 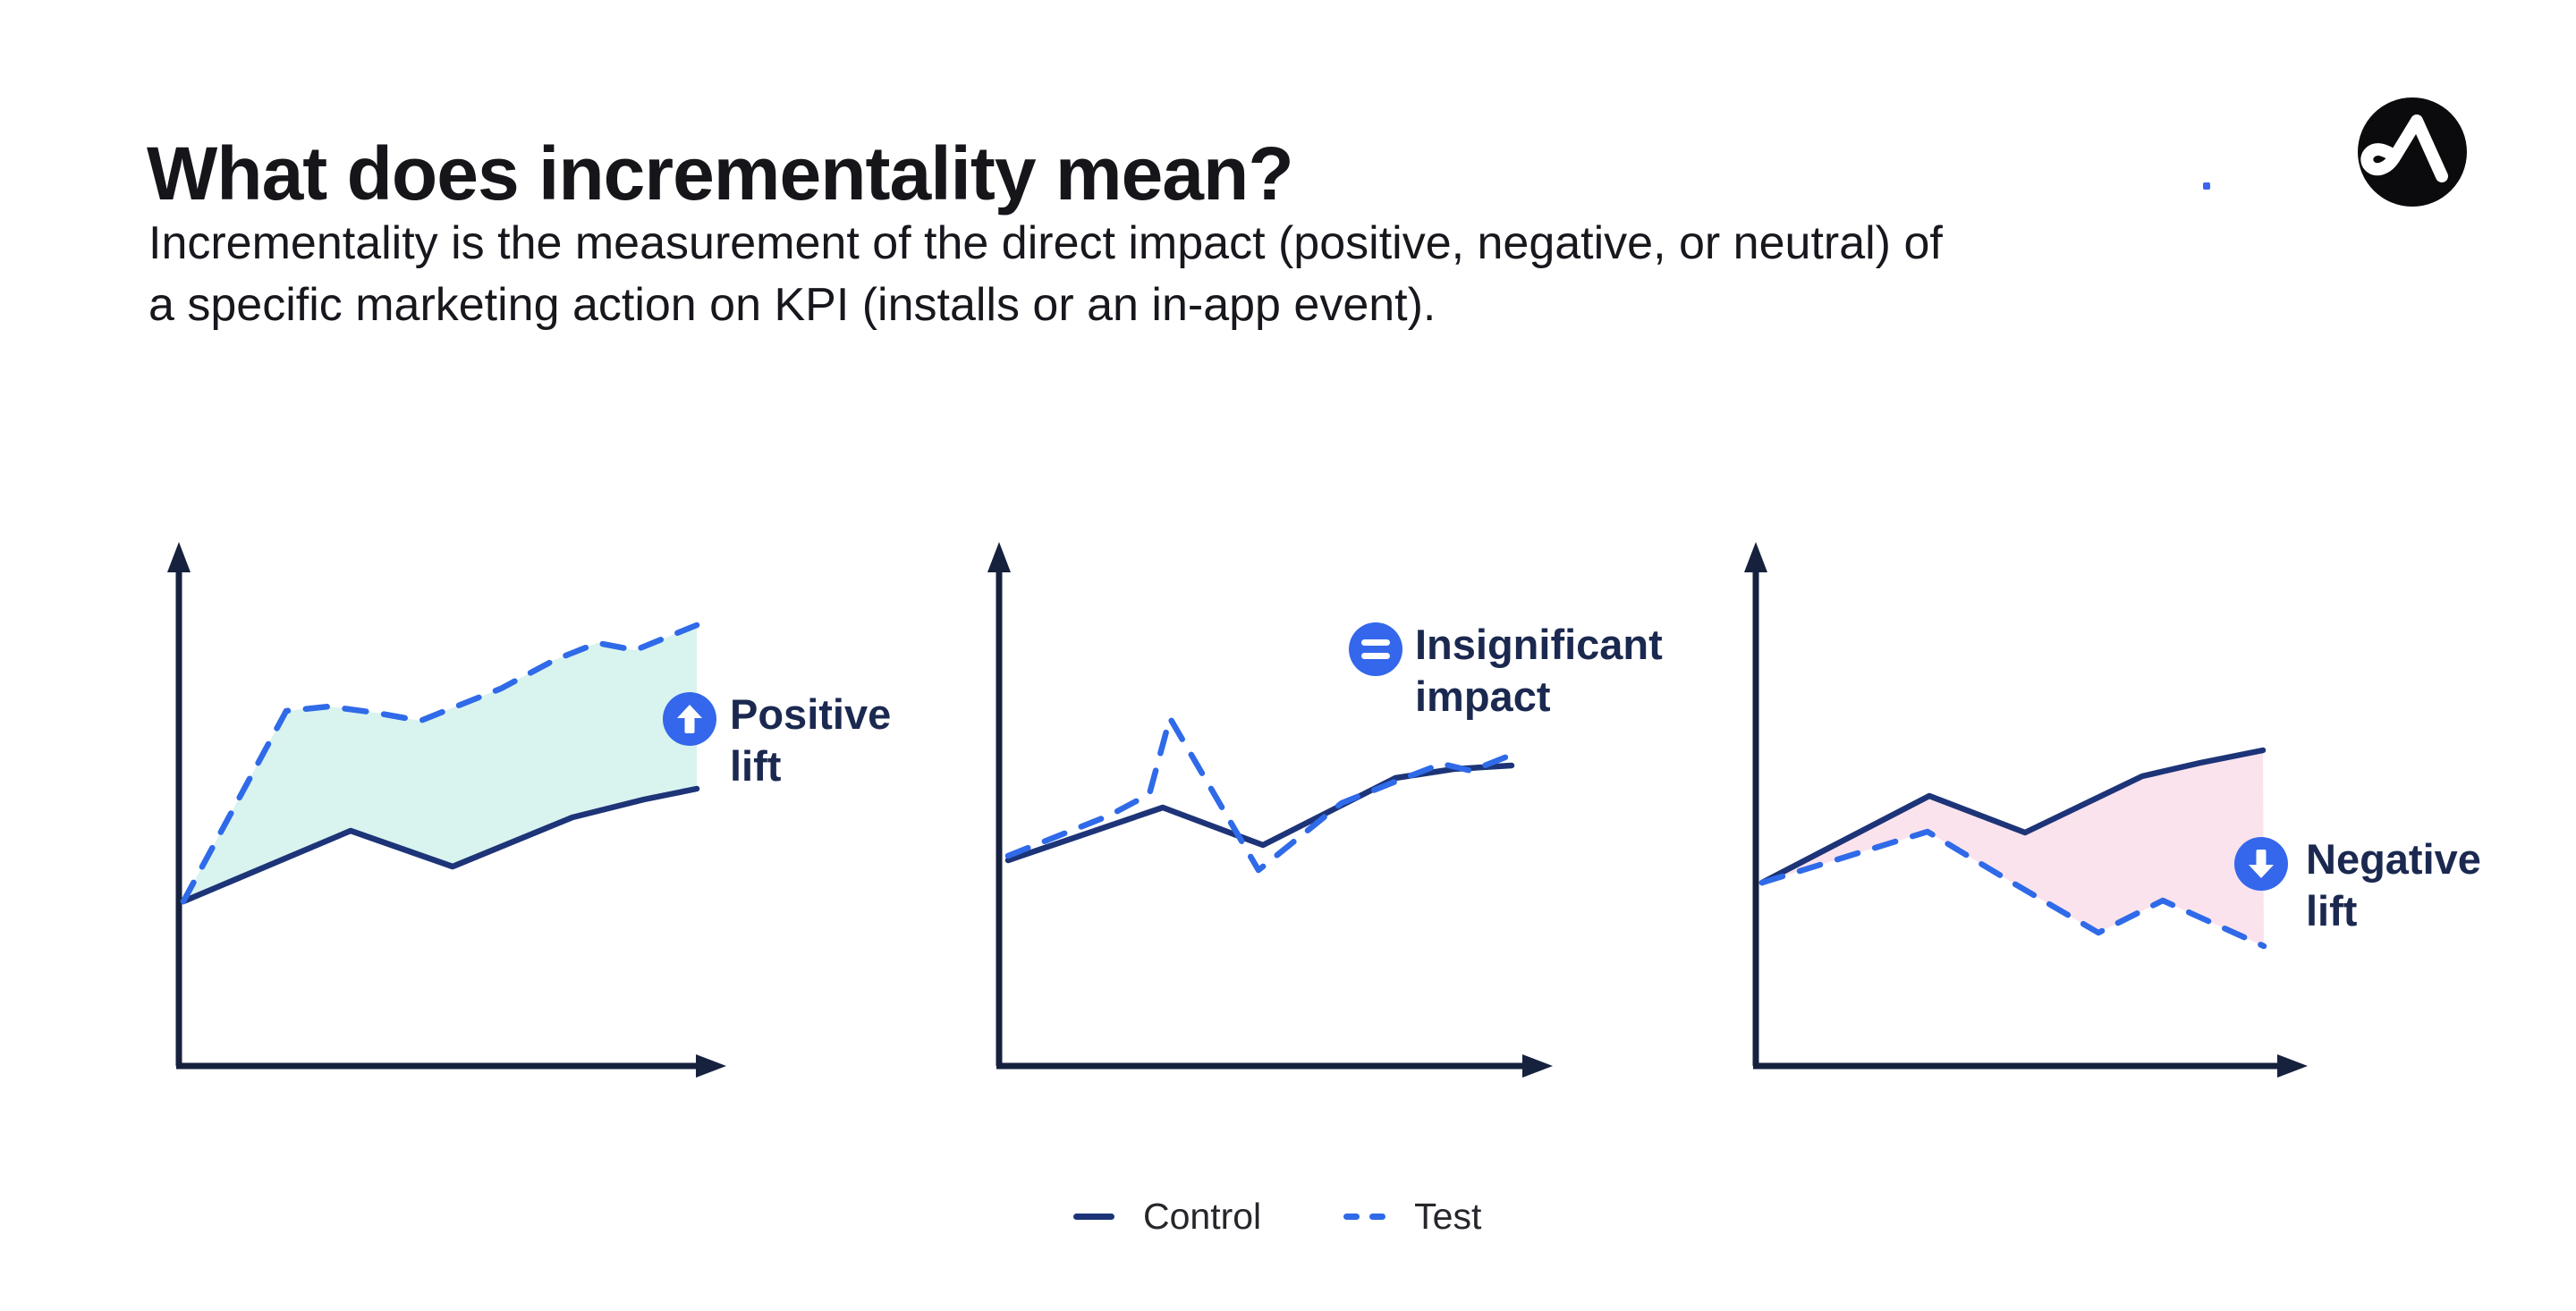 I want to click on negative-lift-control-line, so click(x=2012, y=816).